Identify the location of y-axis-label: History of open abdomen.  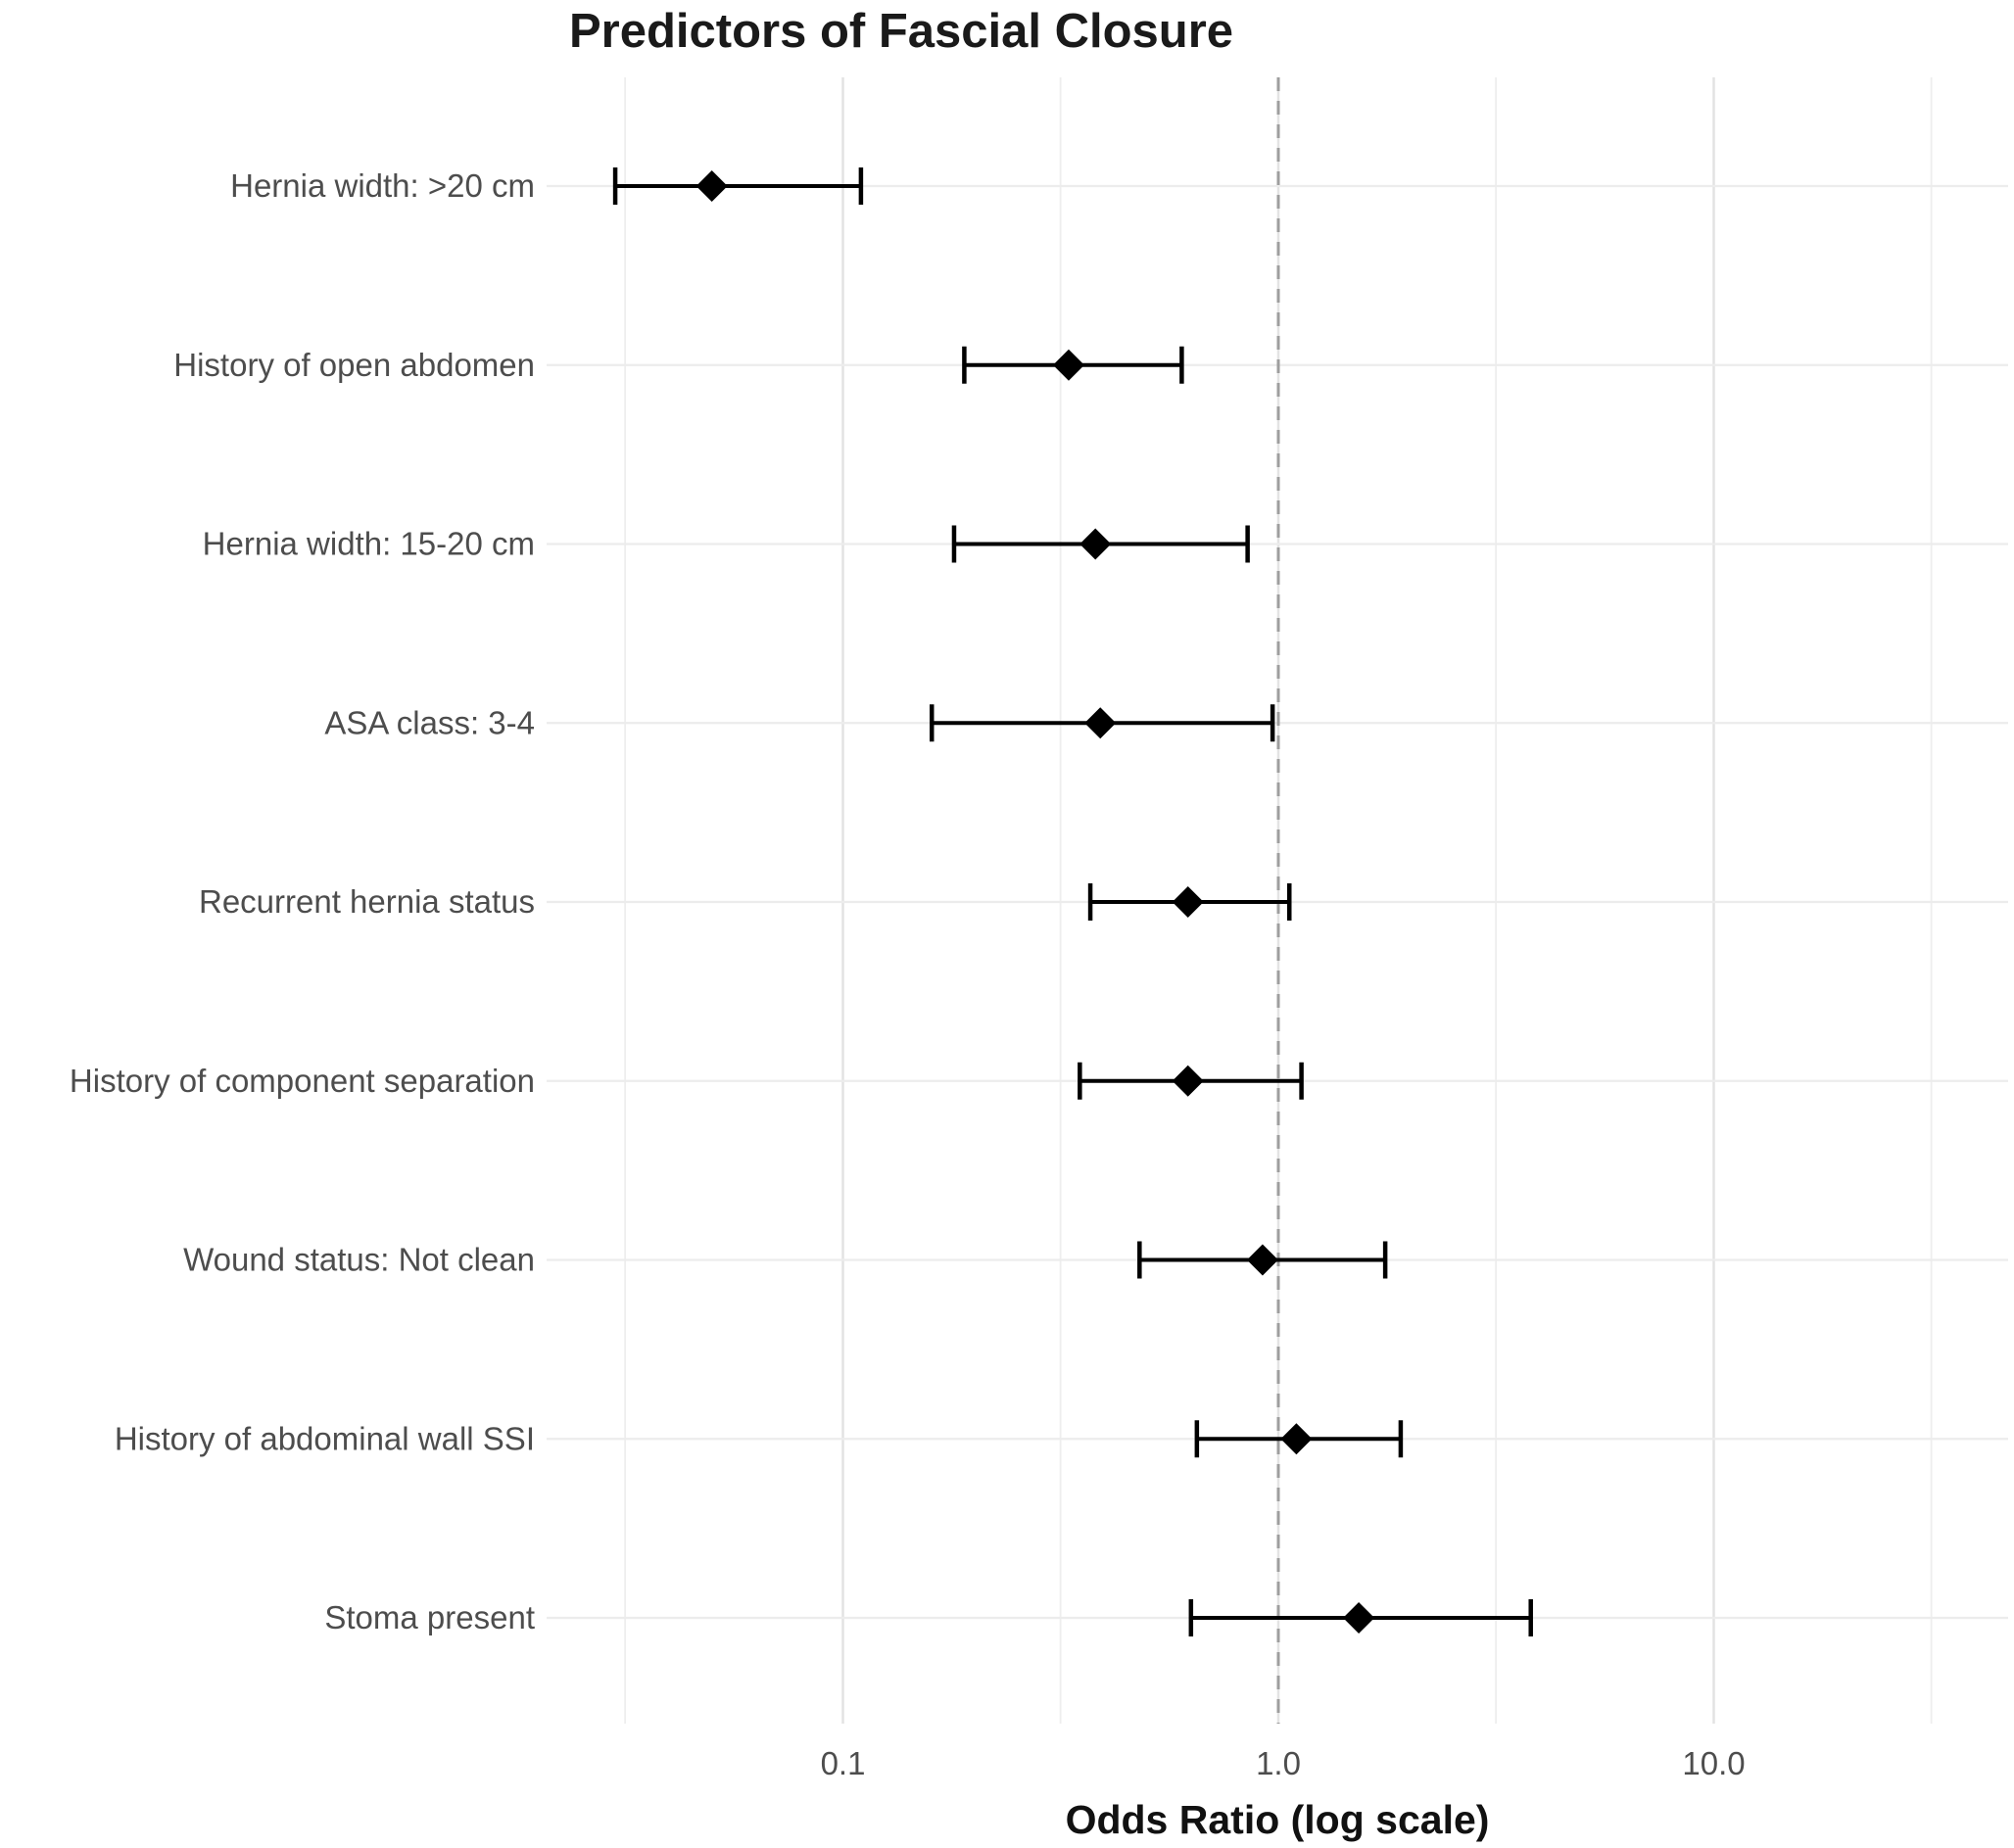
(354, 365).